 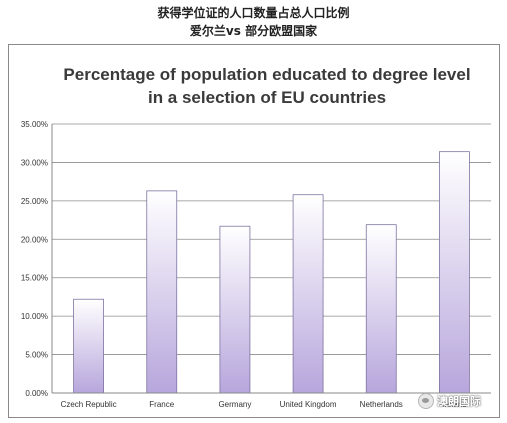 What do you see at coordinates (162, 292) in the screenshot?
I see `bar-france` at bounding box center [162, 292].